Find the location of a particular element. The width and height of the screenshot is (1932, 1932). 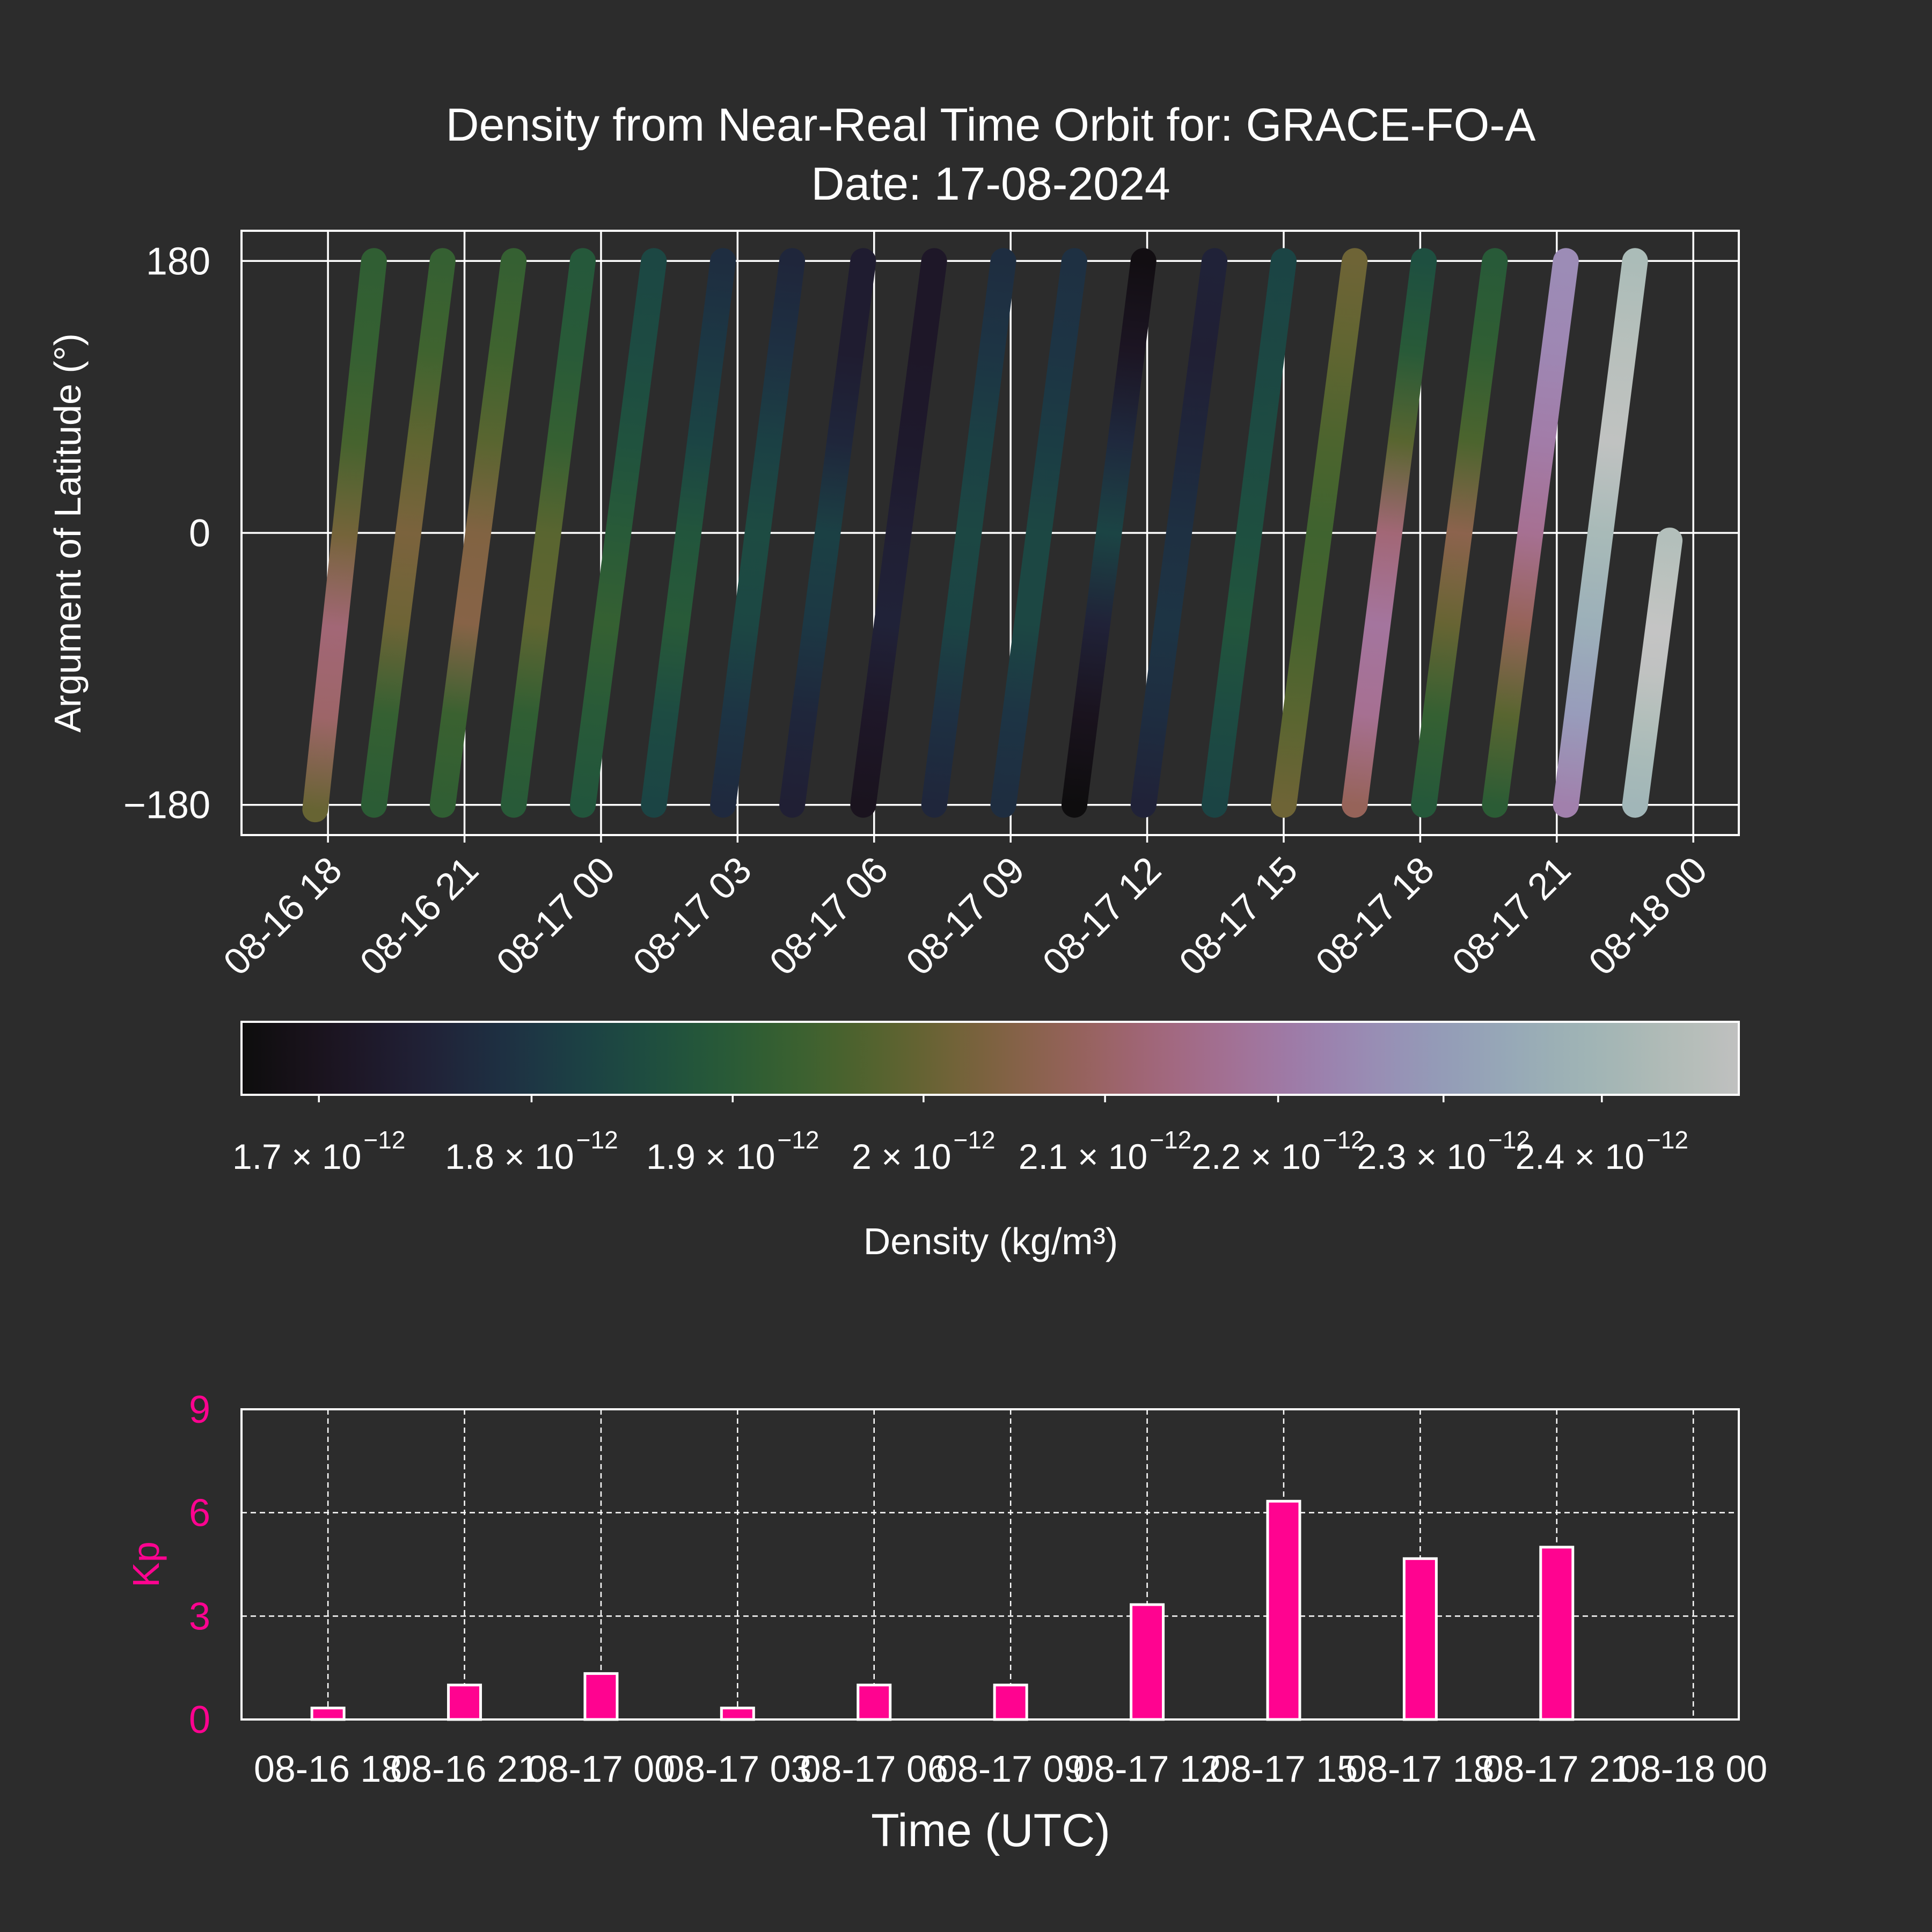

kp-x-tick-label: 08-17 00 is located at coordinates (601, 1769).